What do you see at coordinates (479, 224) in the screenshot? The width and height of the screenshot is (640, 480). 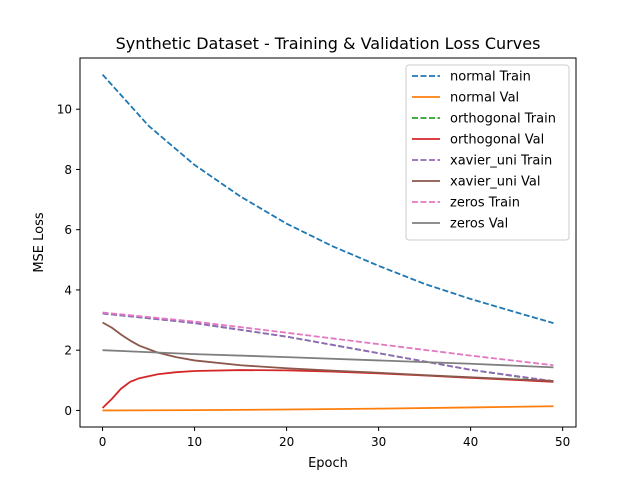 I see `legend-label: zeros Val` at bounding box center [479, 224].